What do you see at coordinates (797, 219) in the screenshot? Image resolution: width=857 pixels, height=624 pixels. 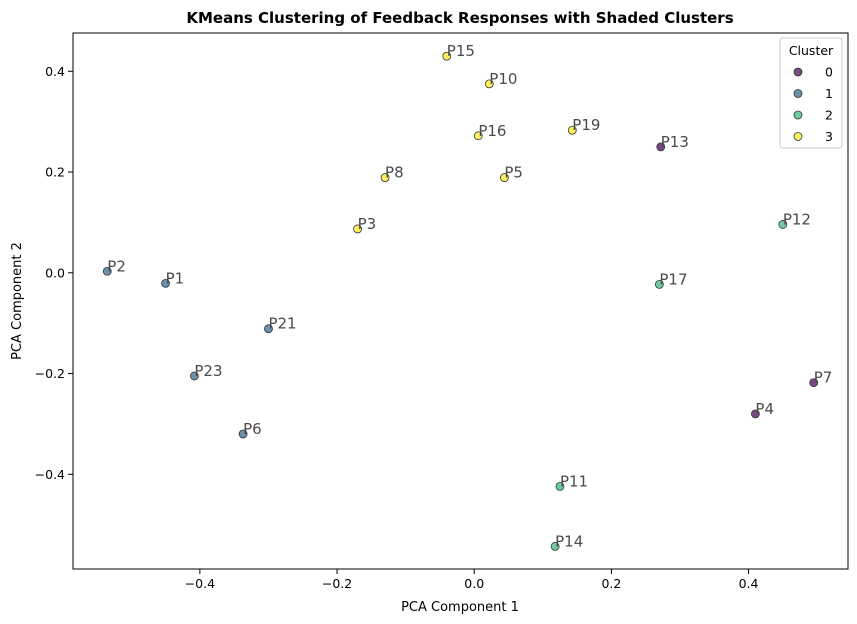 I see `data-point-label: P12` at bounding box center [797, 219].